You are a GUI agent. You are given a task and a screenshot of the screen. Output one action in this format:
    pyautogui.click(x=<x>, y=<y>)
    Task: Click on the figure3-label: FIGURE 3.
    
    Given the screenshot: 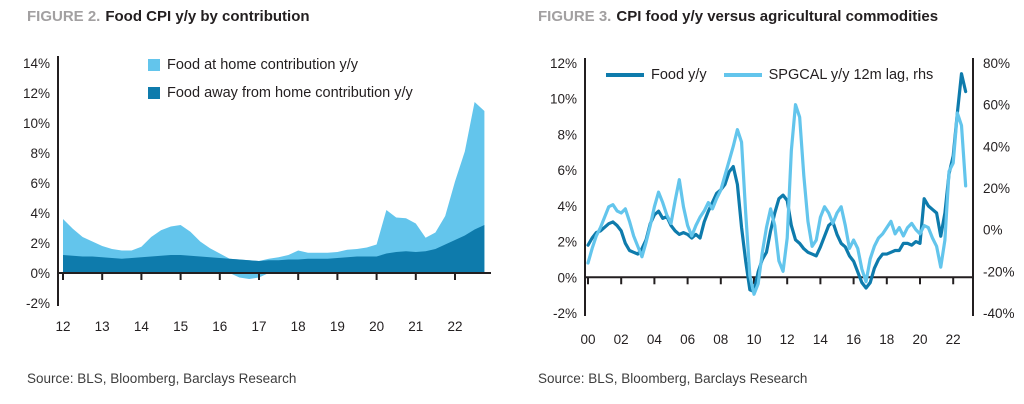 What is the action you would take?
    pyautogui.click(x=575, y=16)
    